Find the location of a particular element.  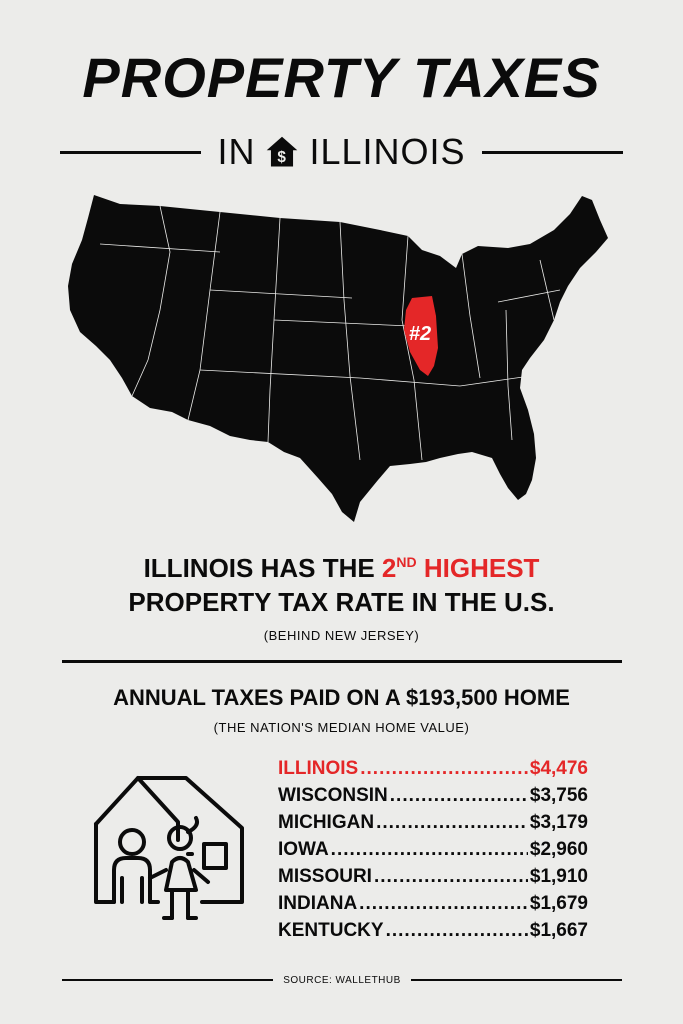

source-credit: SOURCE: WALLETHUB is located at coordinates (342, 980).